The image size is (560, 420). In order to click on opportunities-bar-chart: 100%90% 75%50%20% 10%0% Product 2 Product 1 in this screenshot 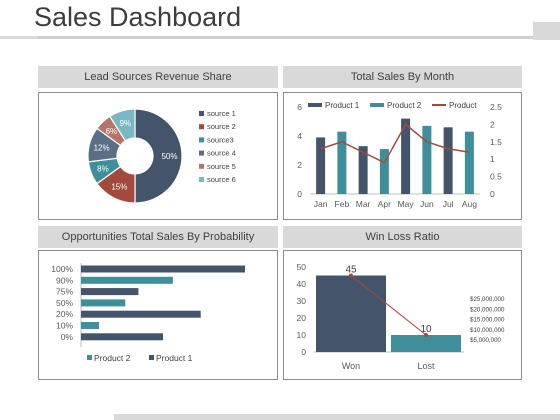, I will do `click(148, 313)`.